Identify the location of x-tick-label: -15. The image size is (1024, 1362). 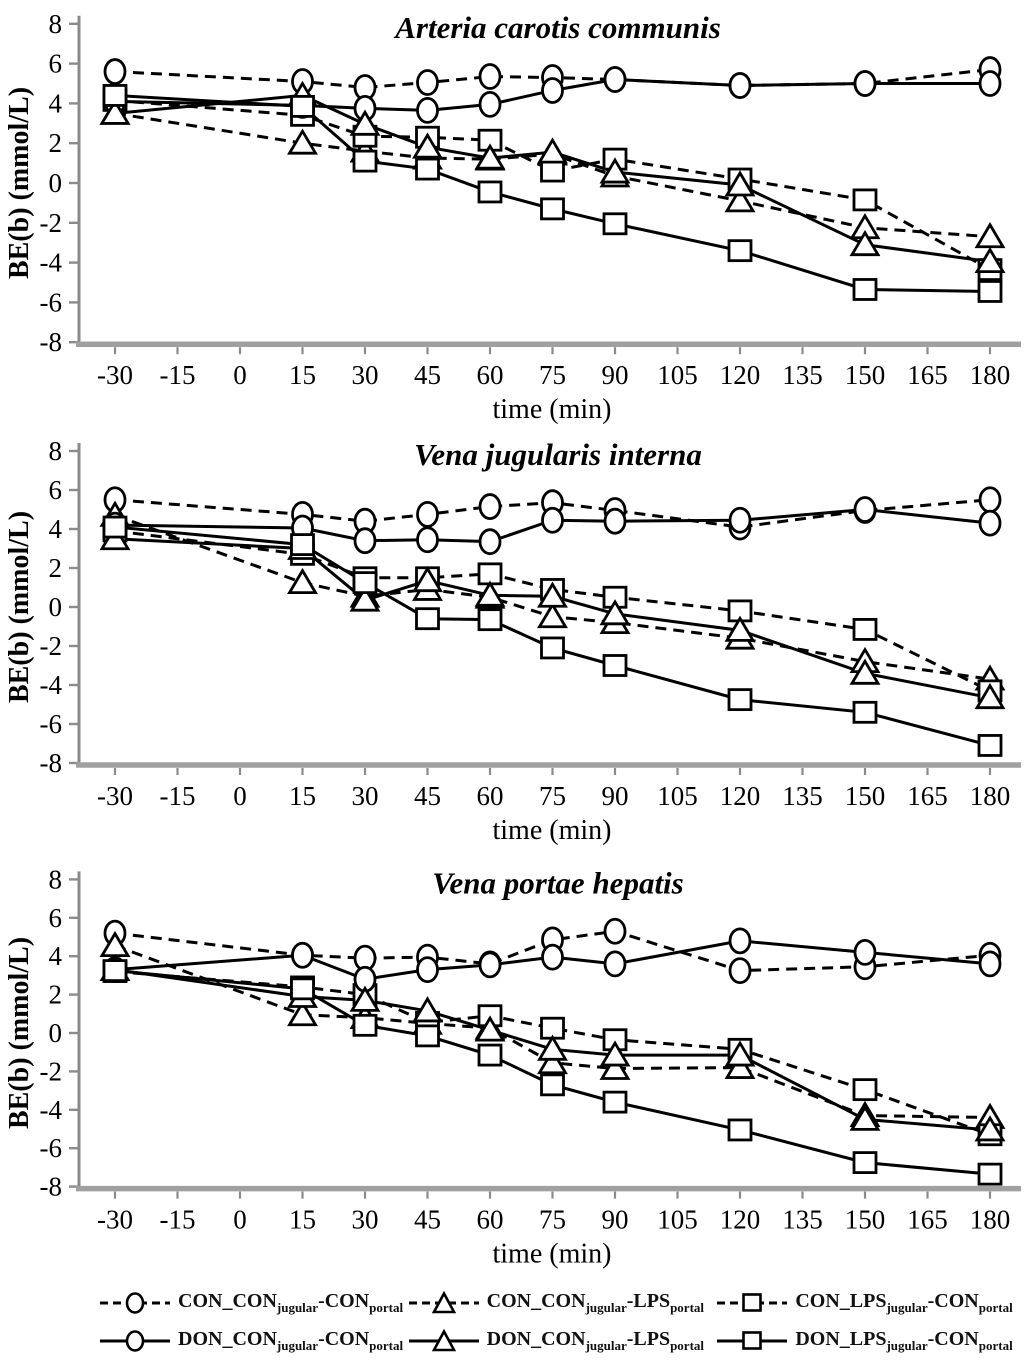
(178, 796).